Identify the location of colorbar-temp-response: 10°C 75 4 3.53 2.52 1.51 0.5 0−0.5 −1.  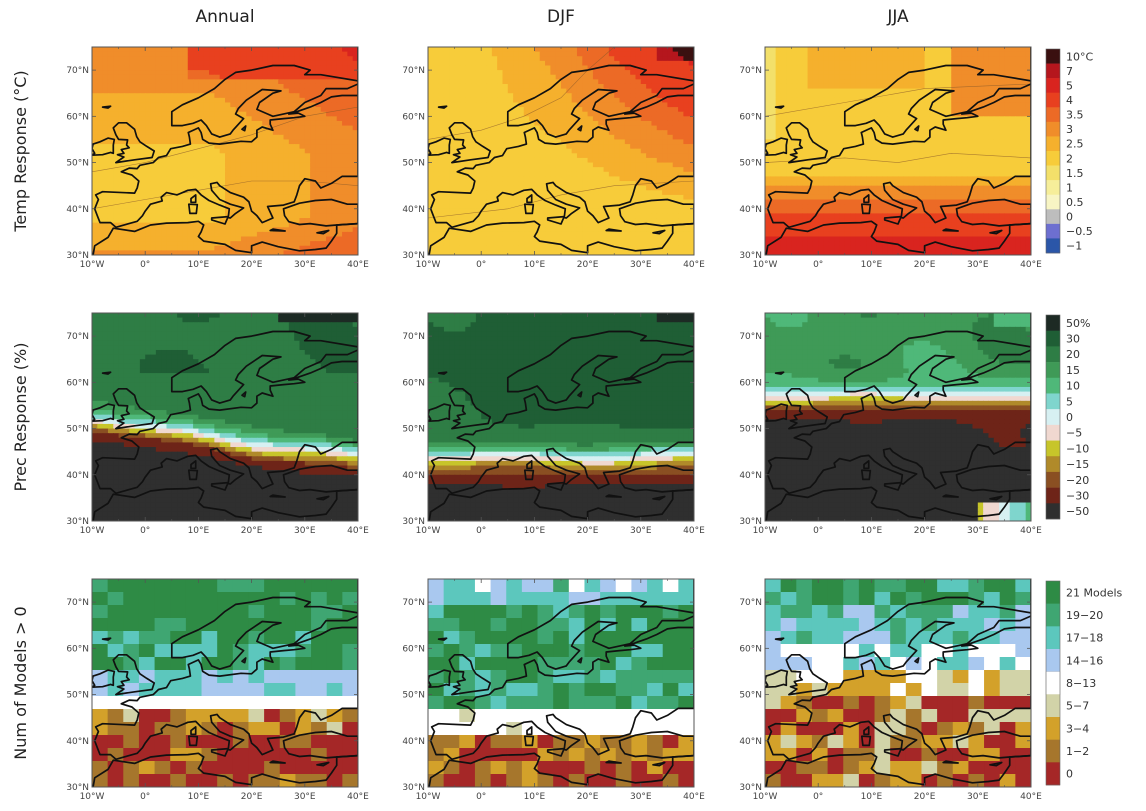
(1069, 151).